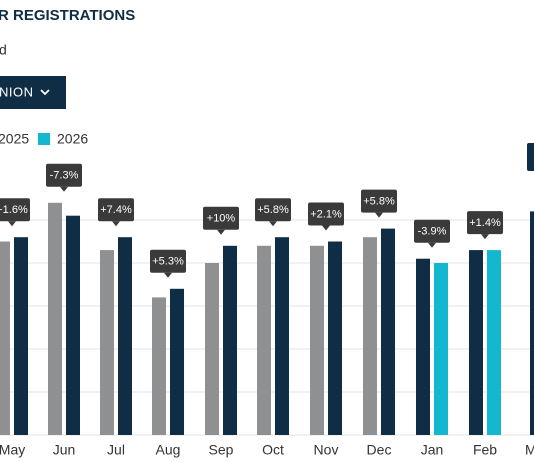 The width and height of the screenshot is (534, 462). What do you see at coordinates (273, 450) in the screenshot?
I see `x-tick-label: Oct` at bounding box center [273, 450].